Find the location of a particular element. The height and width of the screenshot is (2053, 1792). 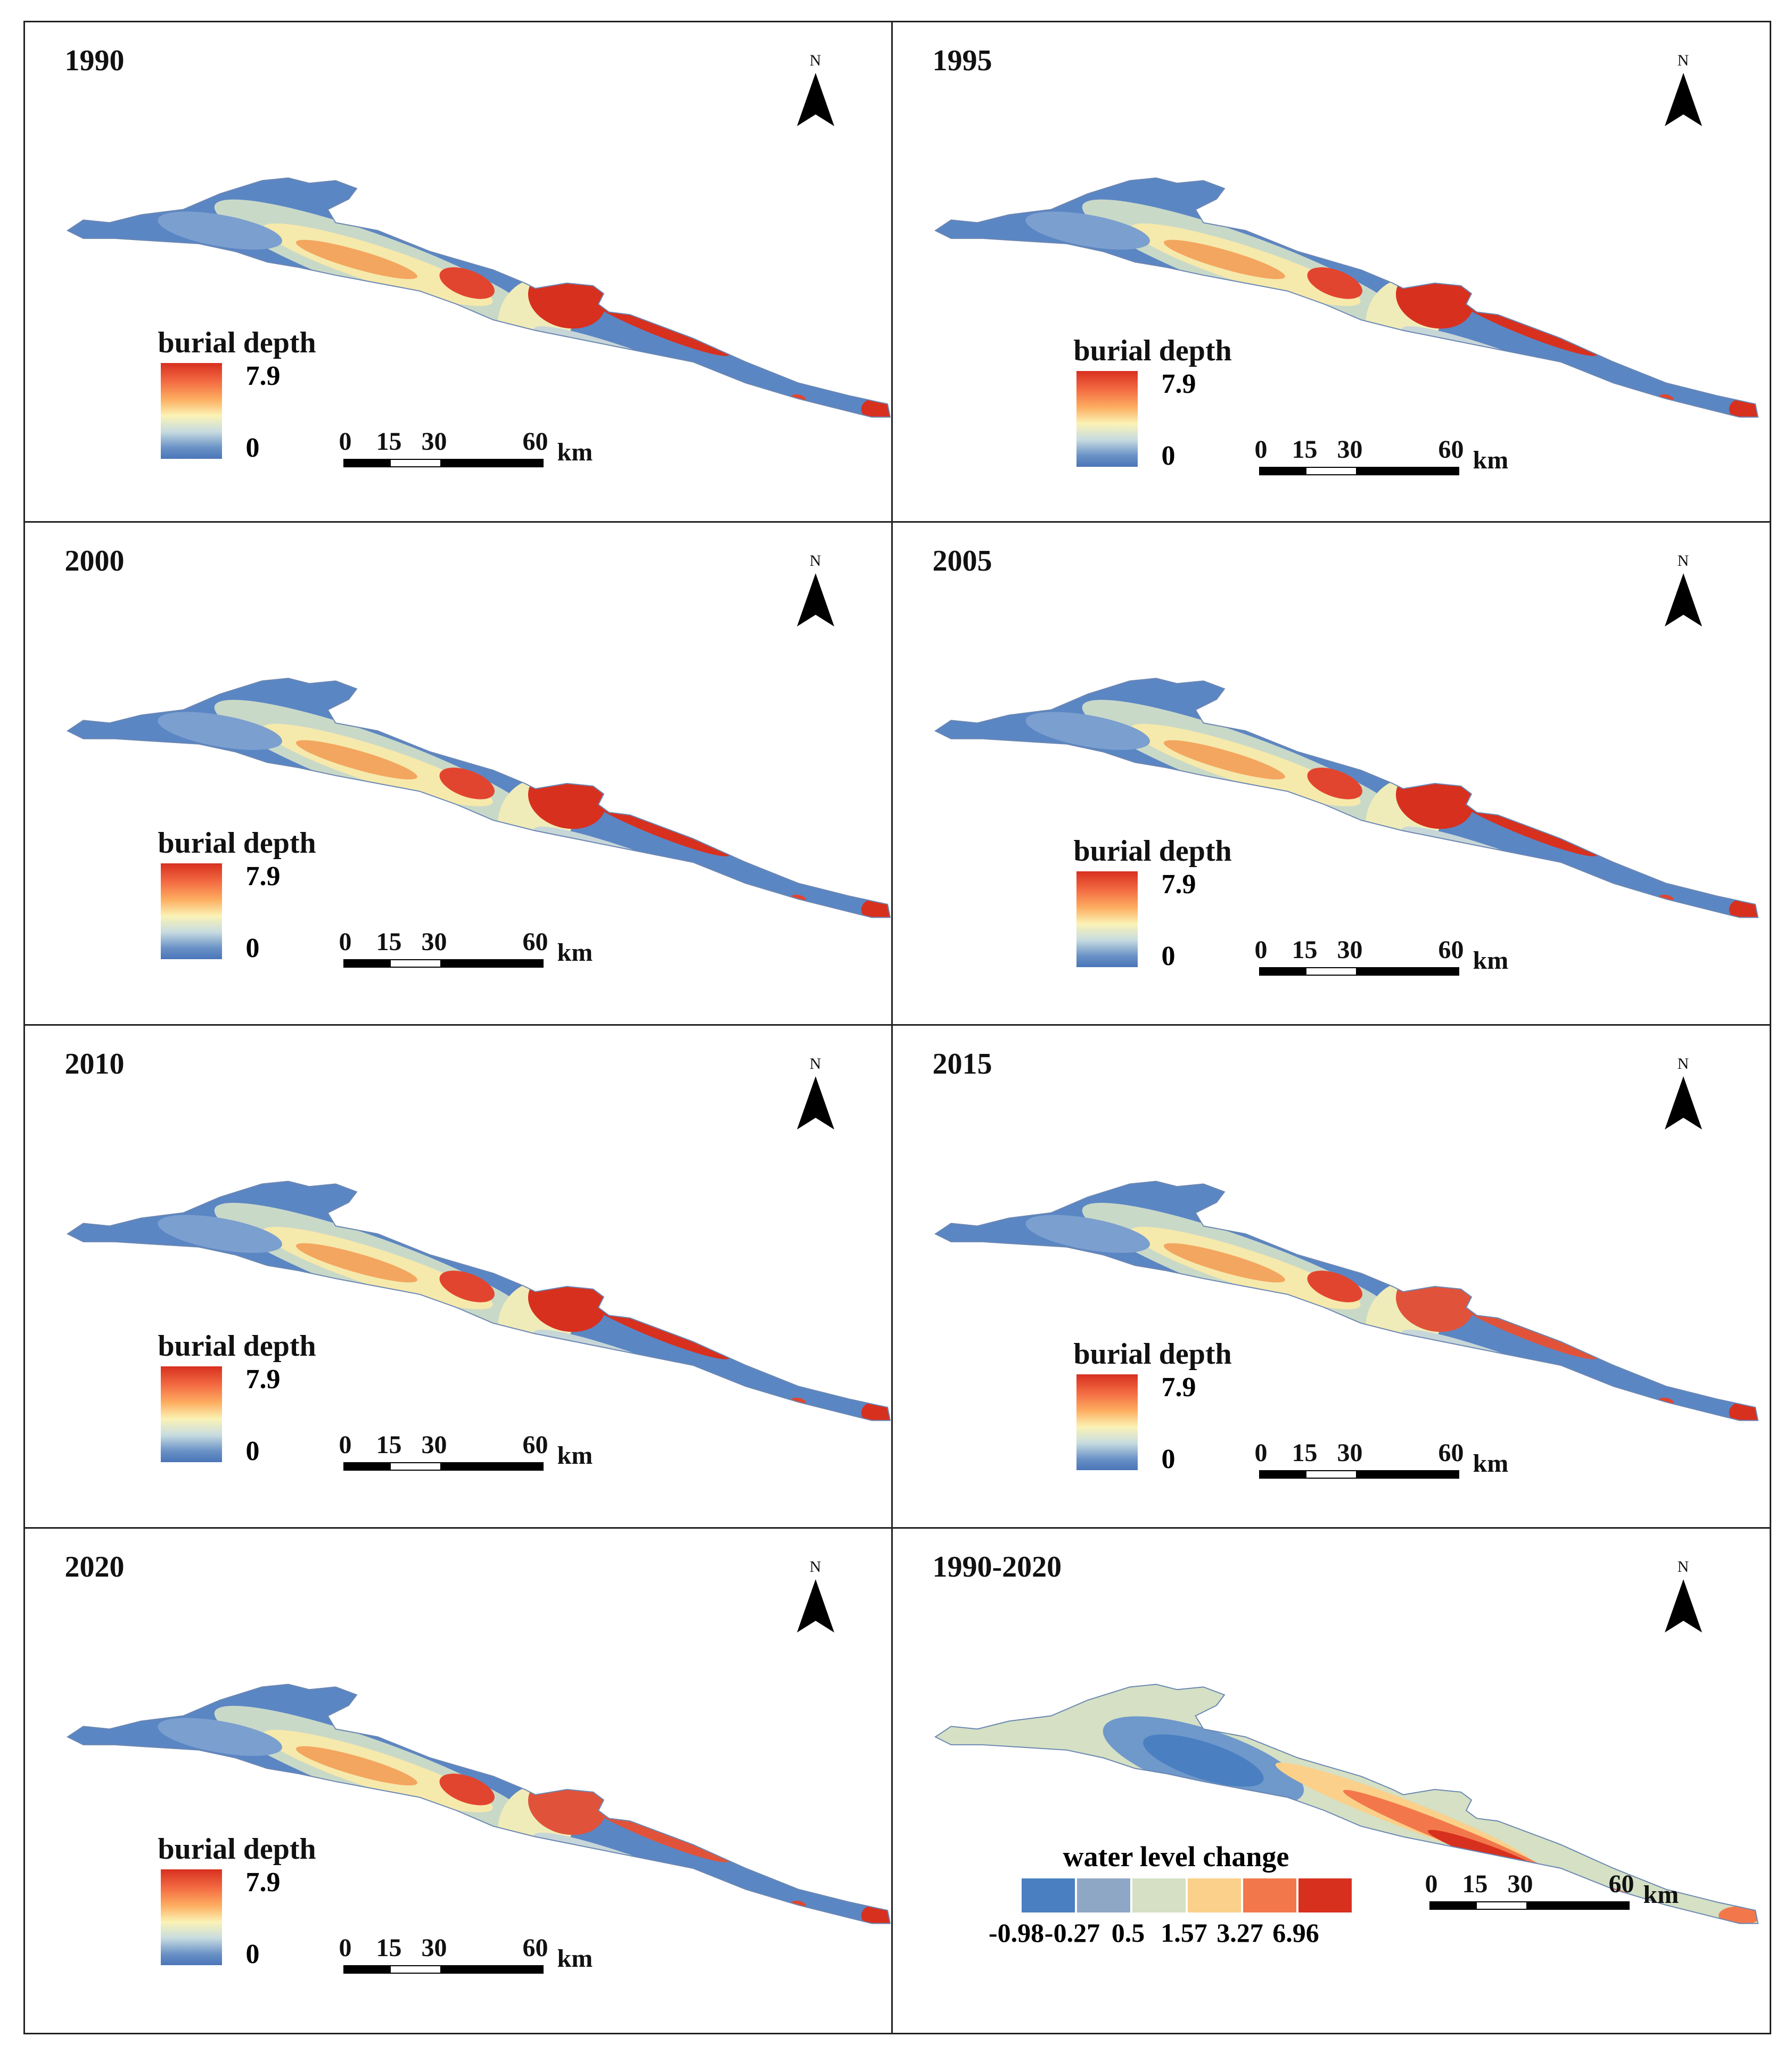

legend-break-label: -0.27 is located at coordinates (1072, 1932).